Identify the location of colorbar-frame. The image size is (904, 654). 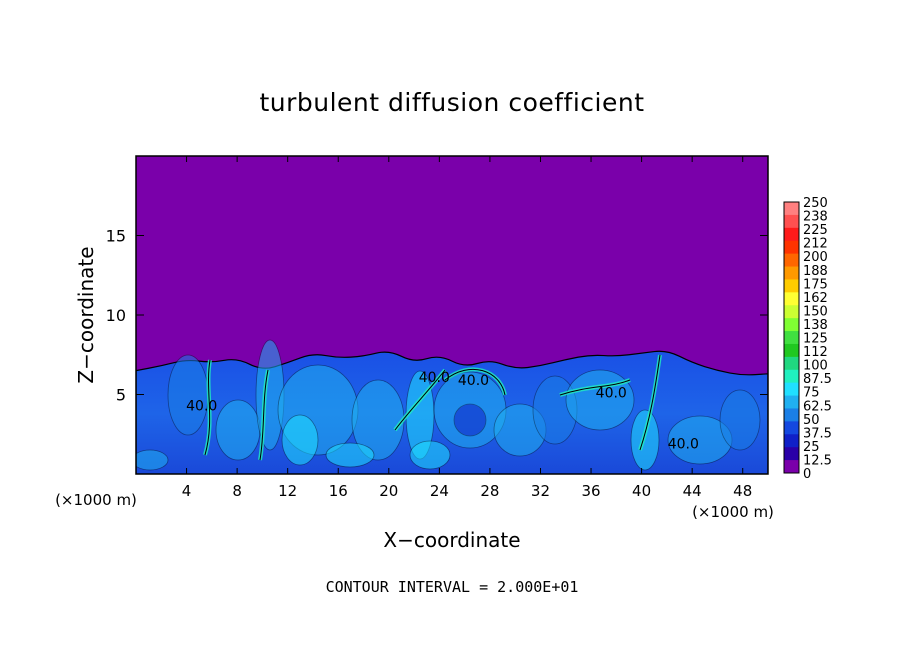
(791, 337).